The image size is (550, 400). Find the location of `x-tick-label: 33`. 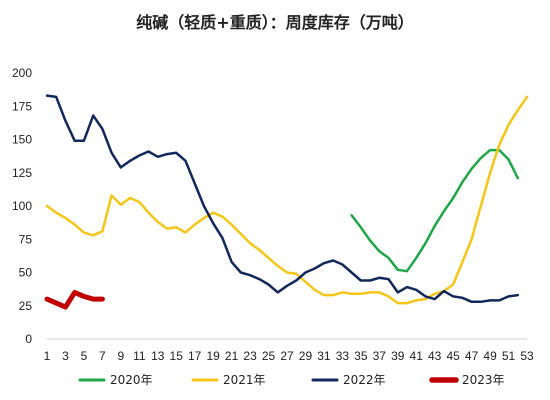

x-tick-label: 33 is located at coordinates (343, 356).